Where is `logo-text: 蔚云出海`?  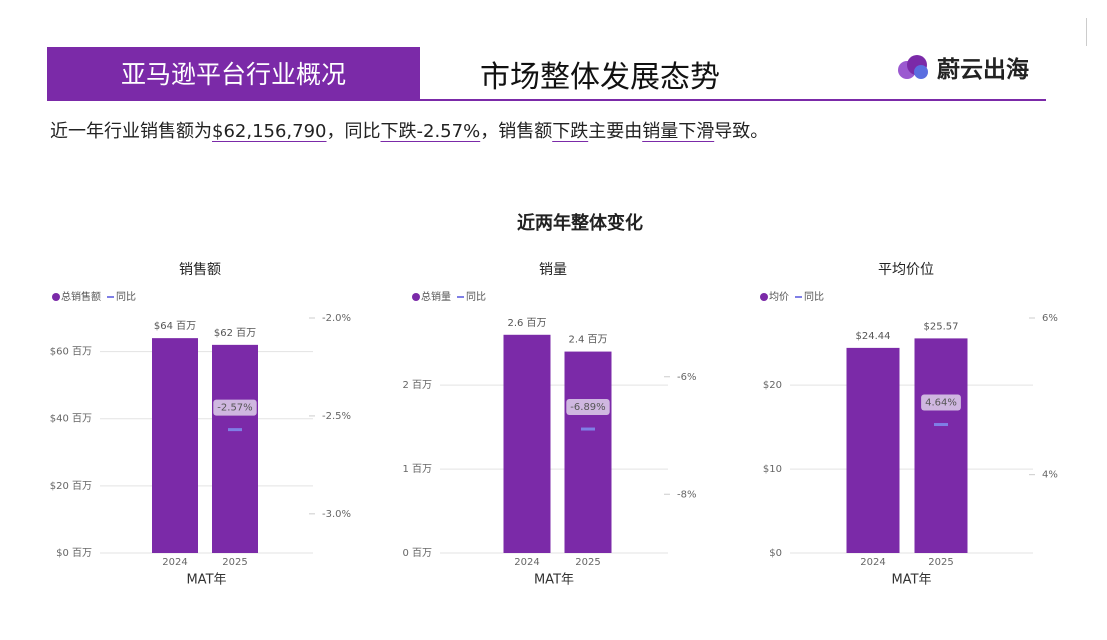 logo-text: 蔚云出海 is located at coordinates (983, 70).